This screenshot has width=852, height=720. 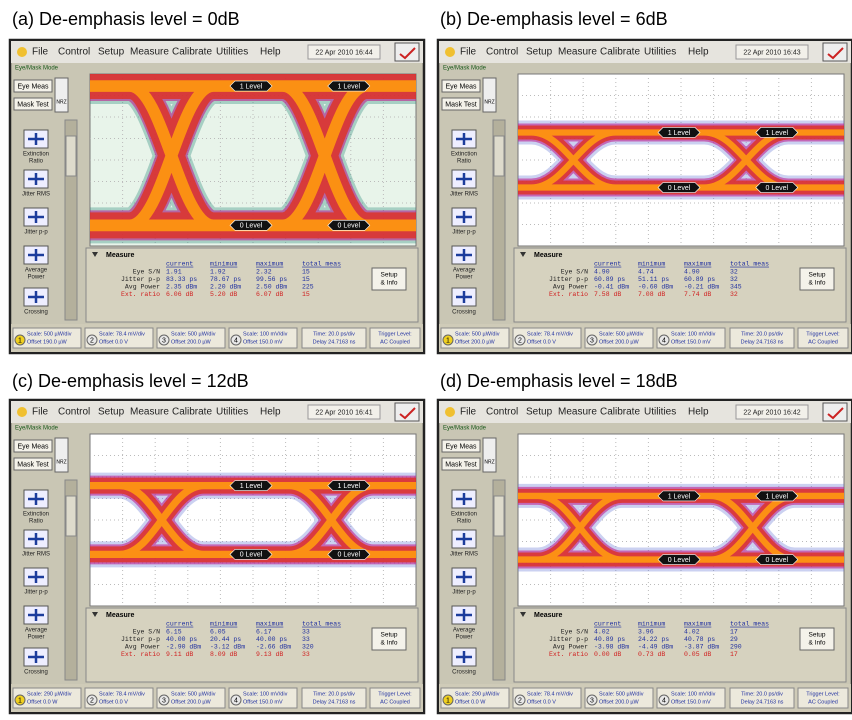 What do you see at coordinates (568, 654) in the screenshot?
I see `row-label: Ext. ratio` at bounding box center [568, 654].